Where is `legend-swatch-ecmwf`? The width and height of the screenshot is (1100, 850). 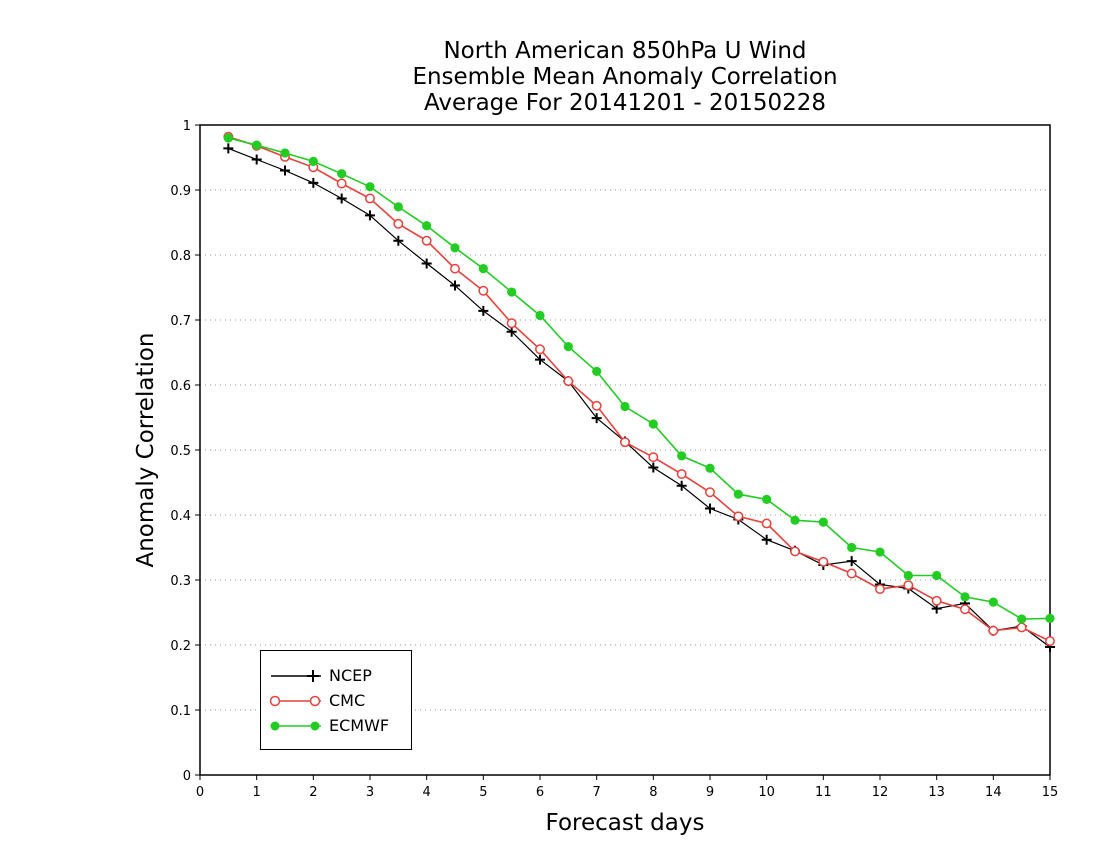 legend-swatch-ecmwf is located at coordinates (295, 726).